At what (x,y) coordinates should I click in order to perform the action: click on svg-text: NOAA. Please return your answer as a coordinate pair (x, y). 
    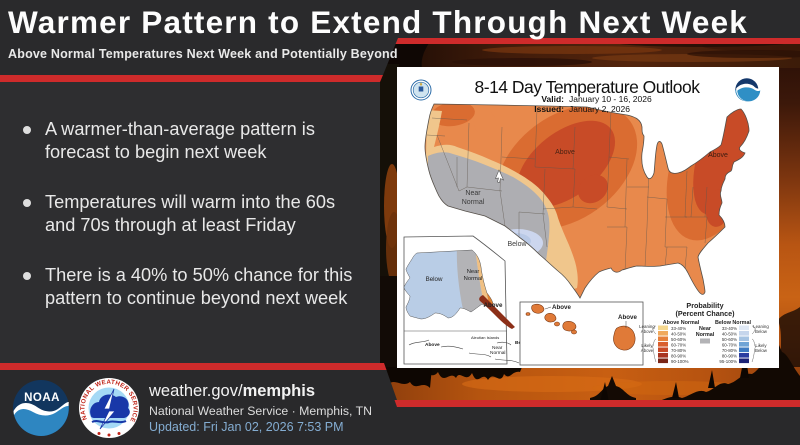
    Looking at the image, I should click on (42, 398).